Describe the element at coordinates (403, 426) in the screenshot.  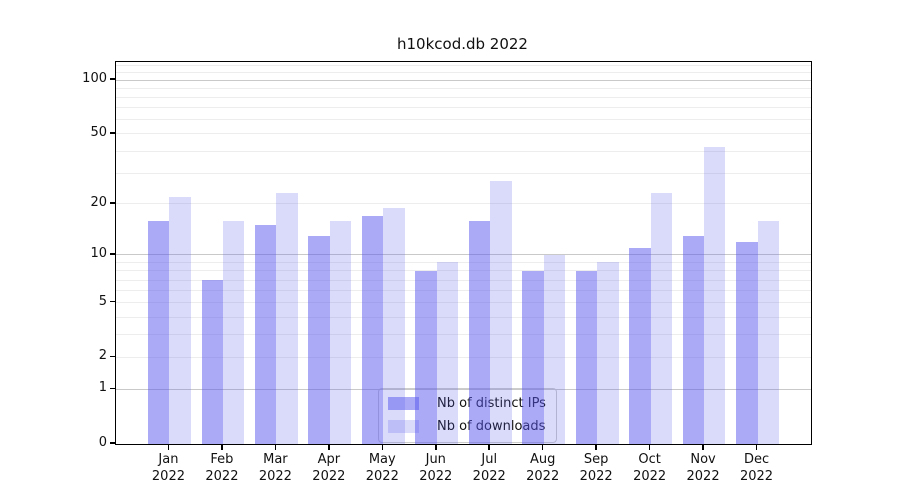
I see `legend-swatch-downloads` at that location.